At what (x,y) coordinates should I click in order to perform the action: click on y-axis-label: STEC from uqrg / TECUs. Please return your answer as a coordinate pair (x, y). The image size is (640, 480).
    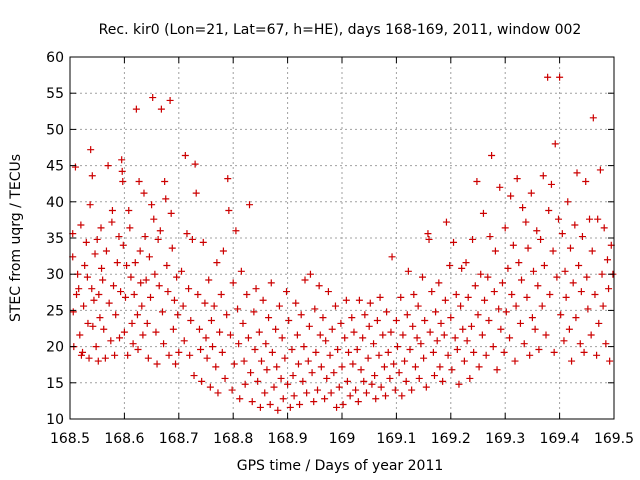
    Looking at the image, I should click on (16, 238).